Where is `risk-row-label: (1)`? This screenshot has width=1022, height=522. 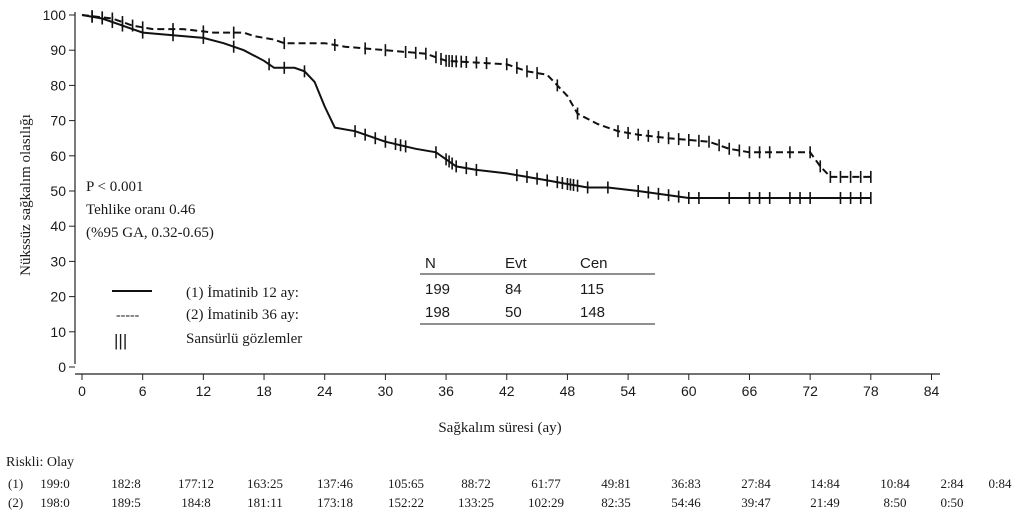
risk-row-label: (1) is located at coordinates (15, 483).